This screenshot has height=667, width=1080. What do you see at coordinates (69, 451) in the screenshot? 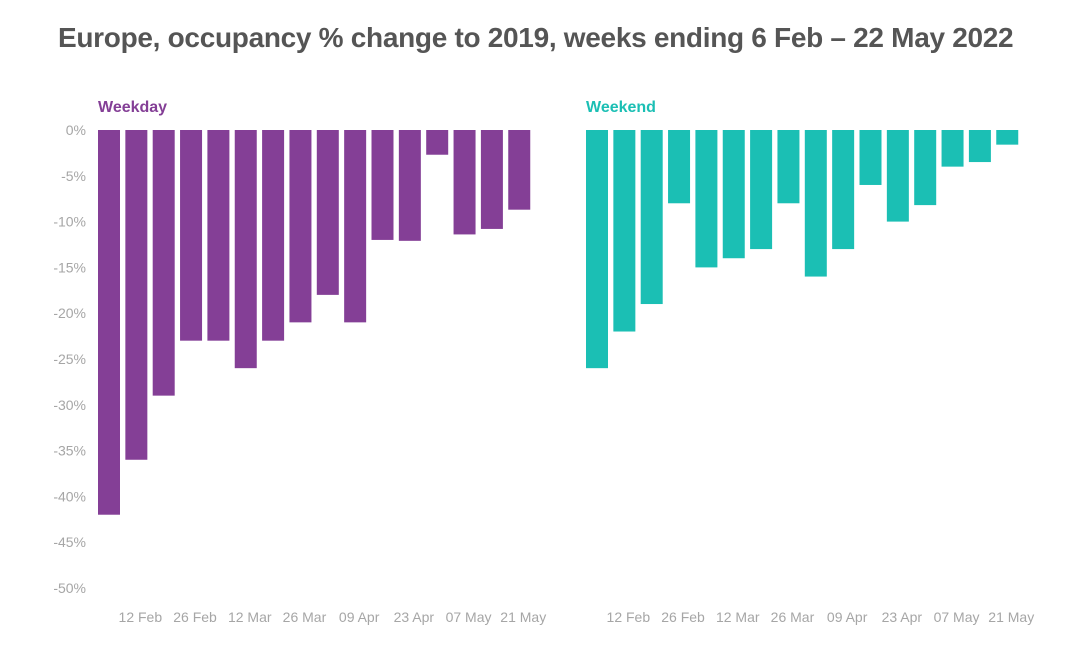
I see `y-tick-label: -35%` at bounding box center [69, 451].